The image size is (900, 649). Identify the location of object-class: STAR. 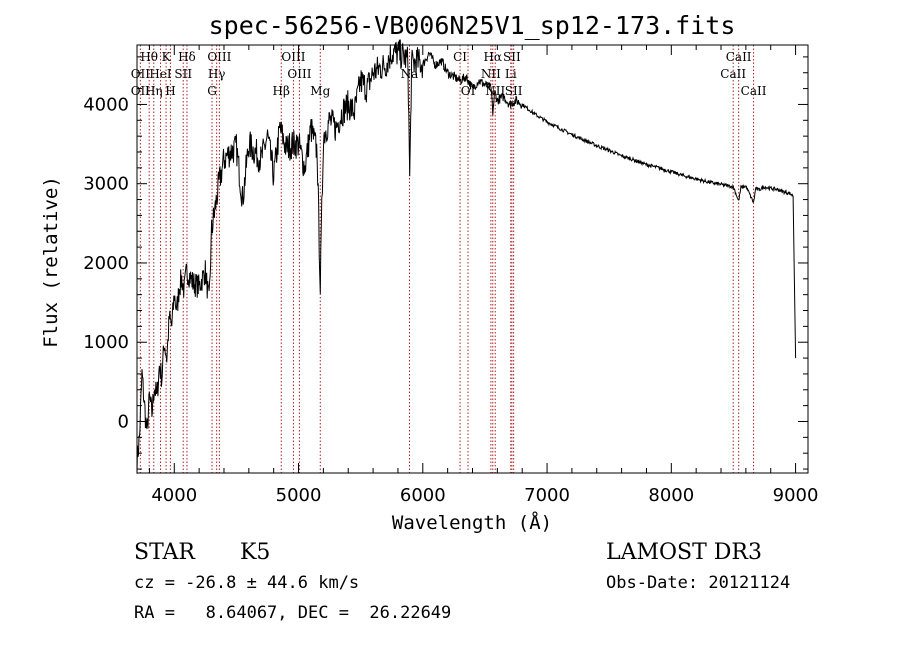
(164, 552).